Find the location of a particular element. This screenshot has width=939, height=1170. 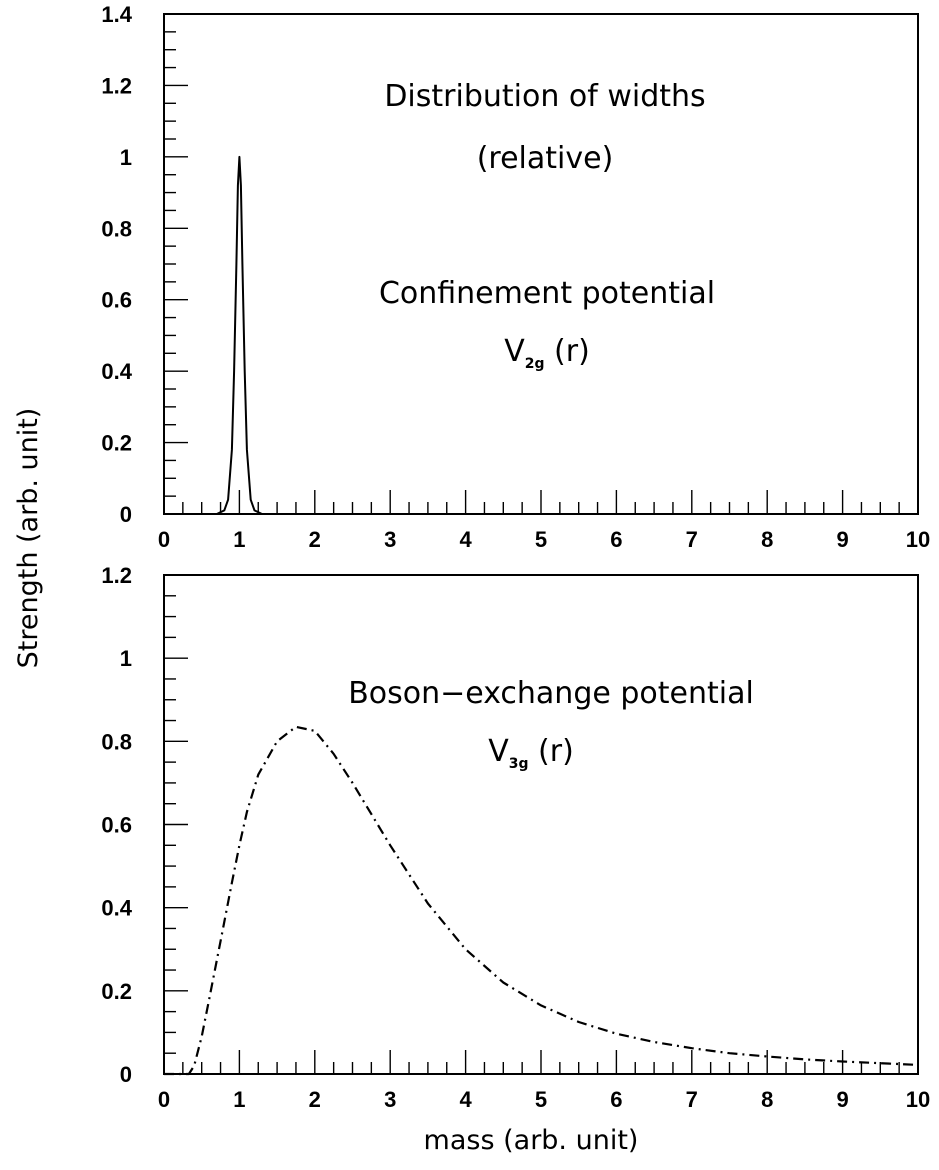

top-panel-x-tick-label: 9 is located at coordinates (842, 539).